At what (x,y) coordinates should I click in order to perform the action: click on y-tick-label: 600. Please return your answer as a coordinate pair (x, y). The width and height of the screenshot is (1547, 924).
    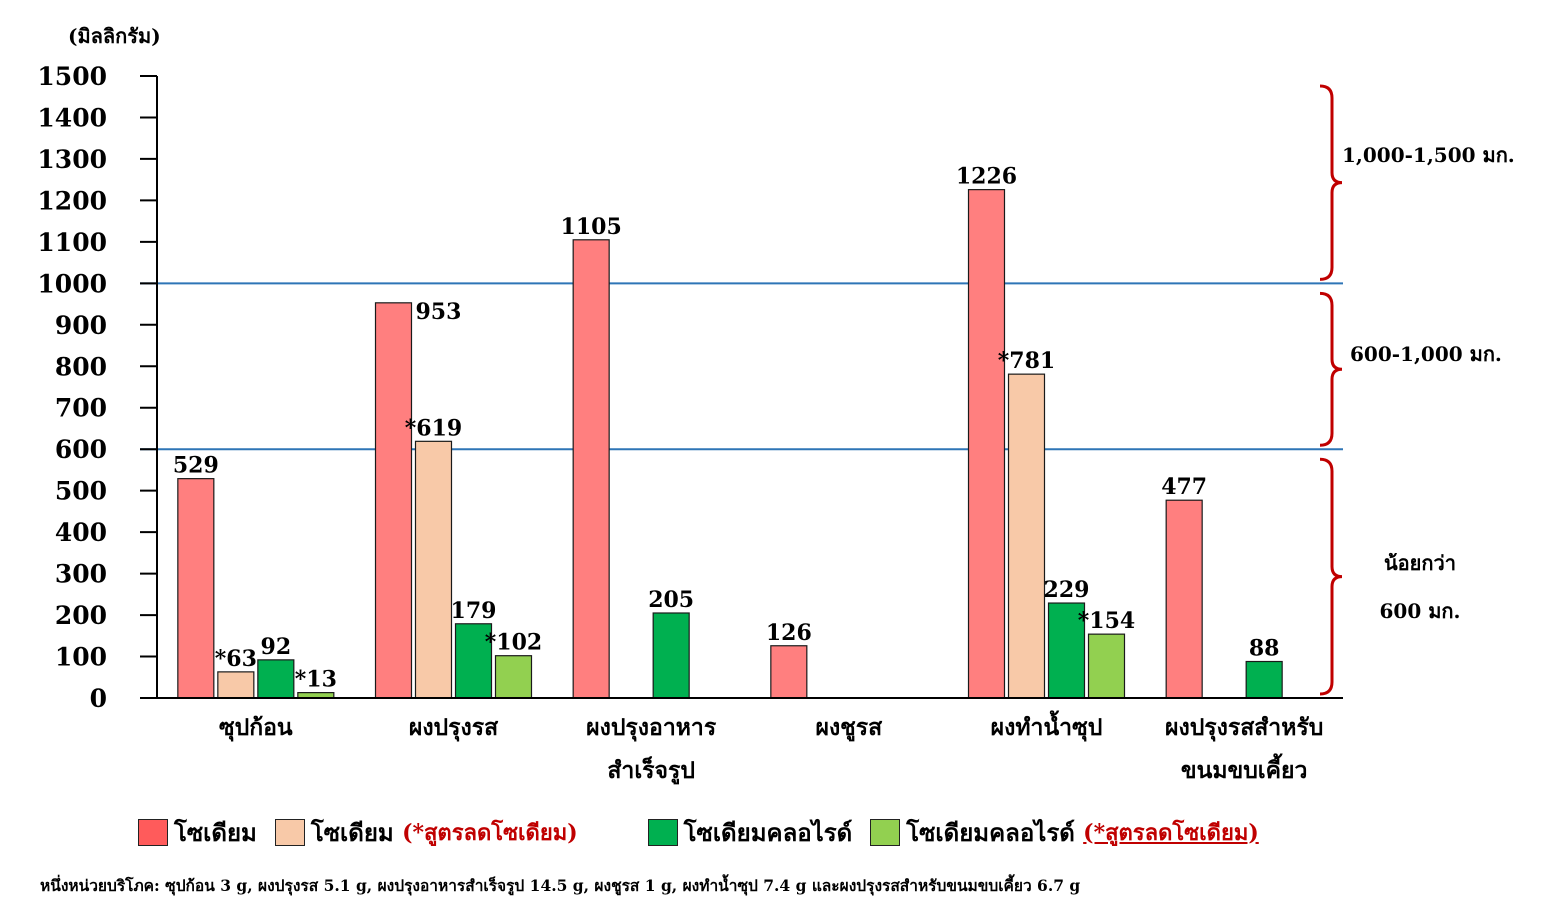
    Looking at the image, I should click on (81, 449).